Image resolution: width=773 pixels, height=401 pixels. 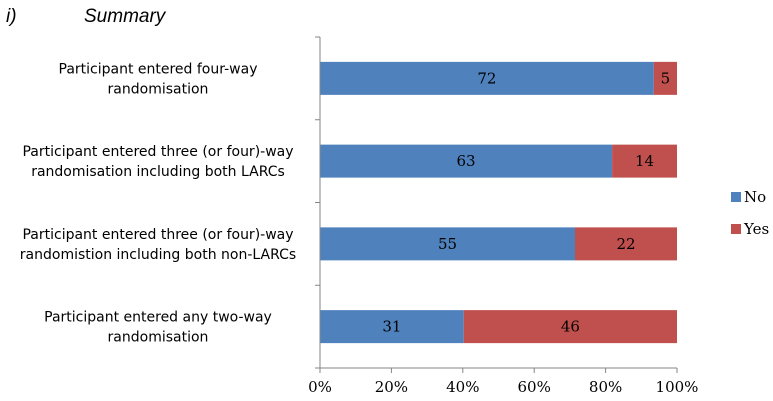 I want to click on data-label-no-2: 55, so click(x=447, y=244).